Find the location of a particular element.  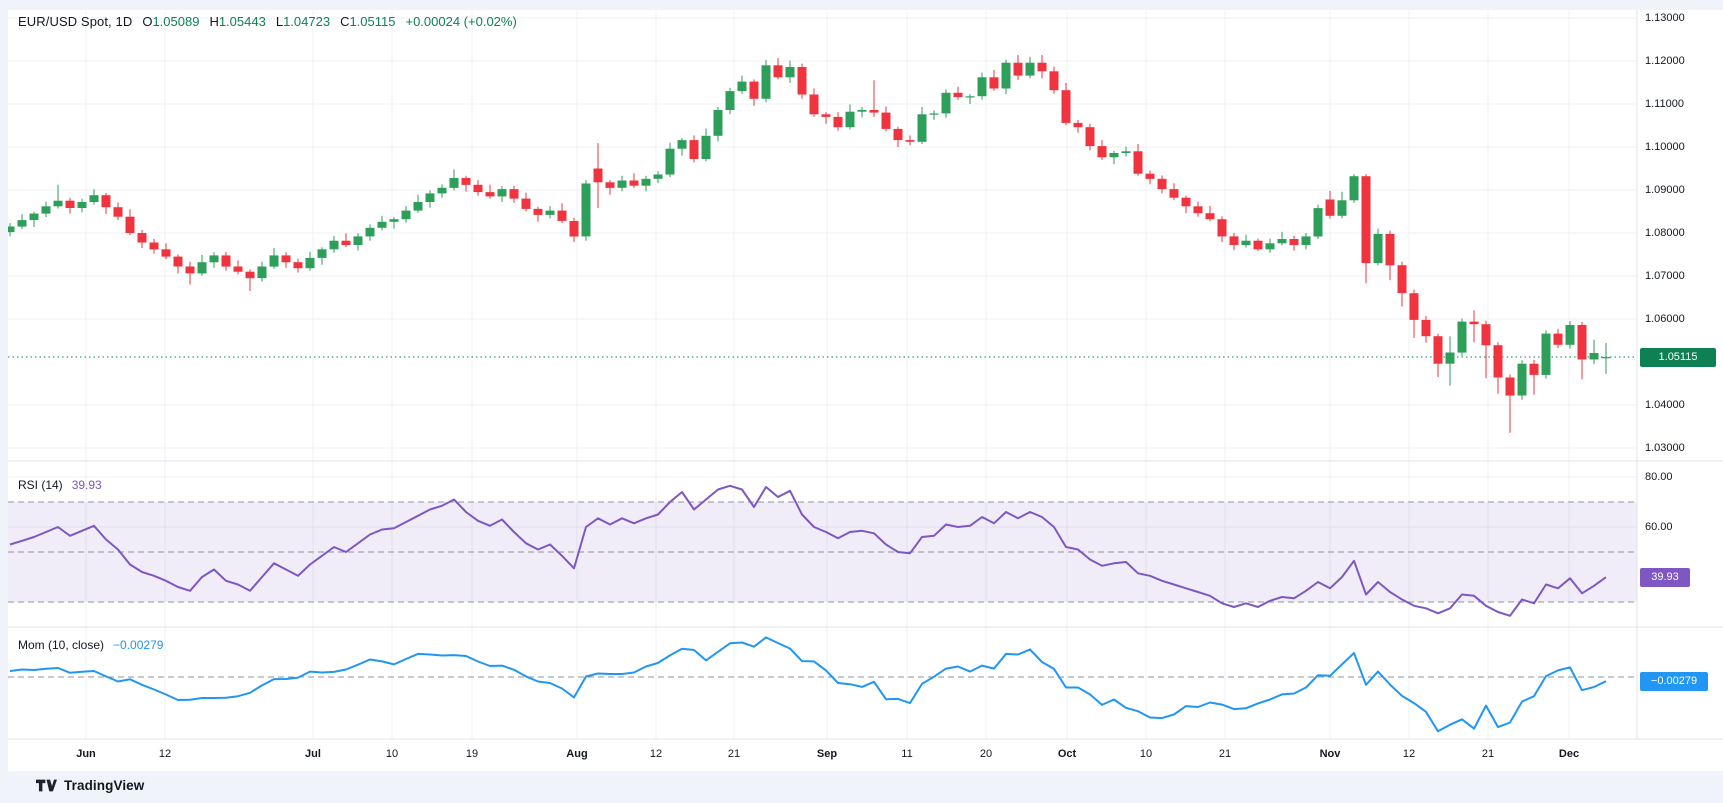

mom-indicator-legend: Mom (10, close) −0.00279 is located at coordinates (90, 645).